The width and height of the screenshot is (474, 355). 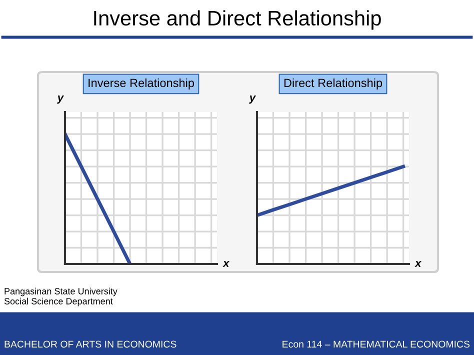 What do you see at coordinates (333, 84) in the screenshot?
I see `chart-title: Direct Relationship` at bounding box center [333, 84].